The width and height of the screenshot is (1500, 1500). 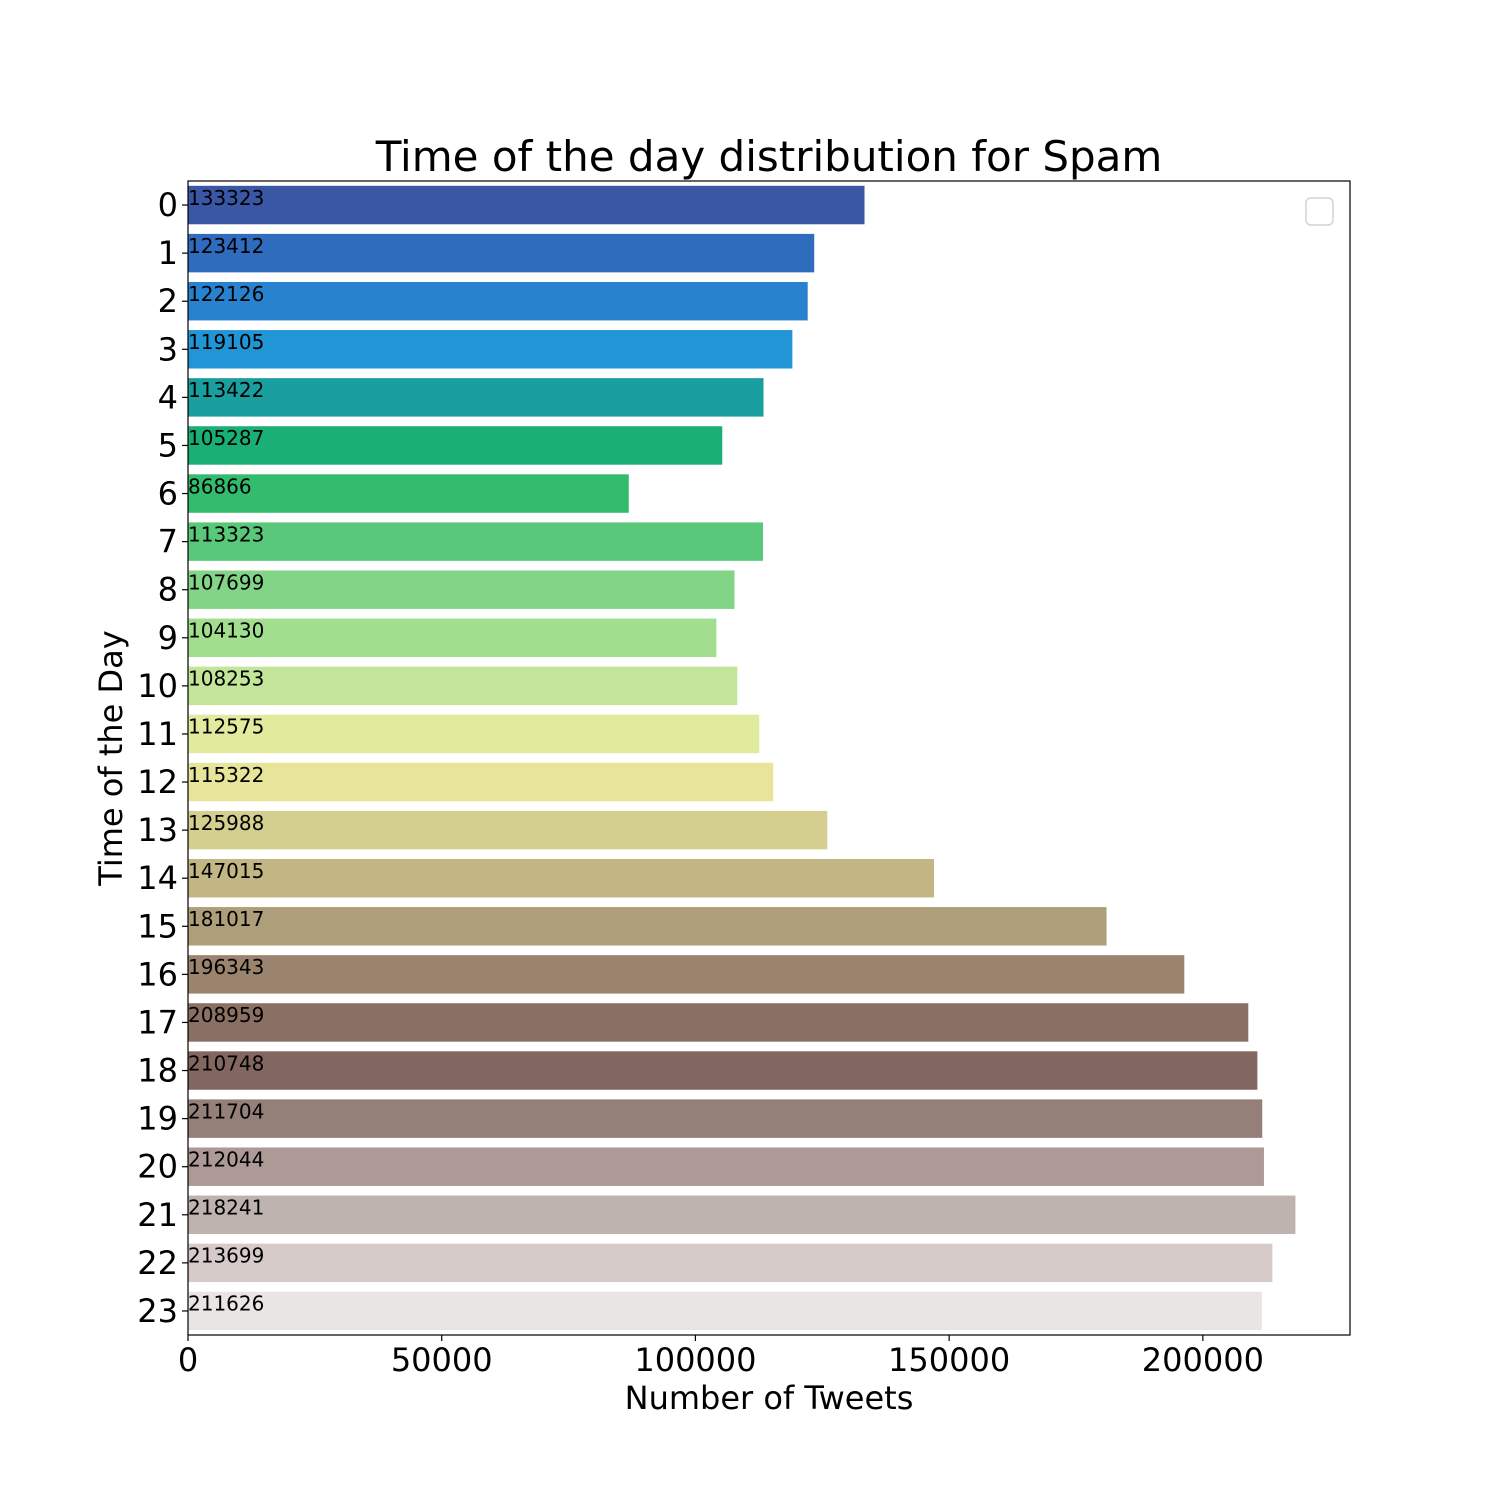 I want to click on y-tick-label: 15, so click(x=157, y=926).